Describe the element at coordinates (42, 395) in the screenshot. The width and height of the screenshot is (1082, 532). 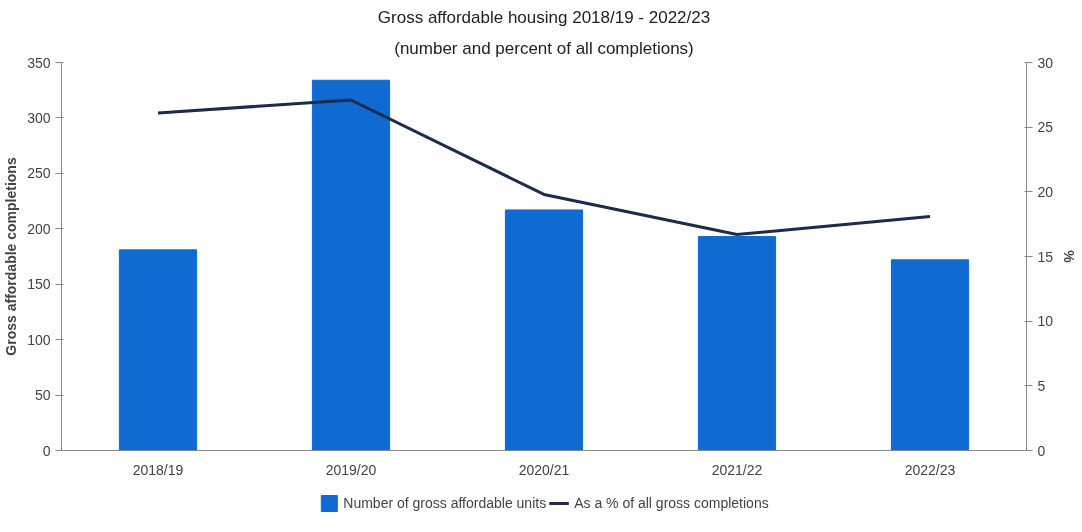
I see `y-tick-label: 50` at that location.